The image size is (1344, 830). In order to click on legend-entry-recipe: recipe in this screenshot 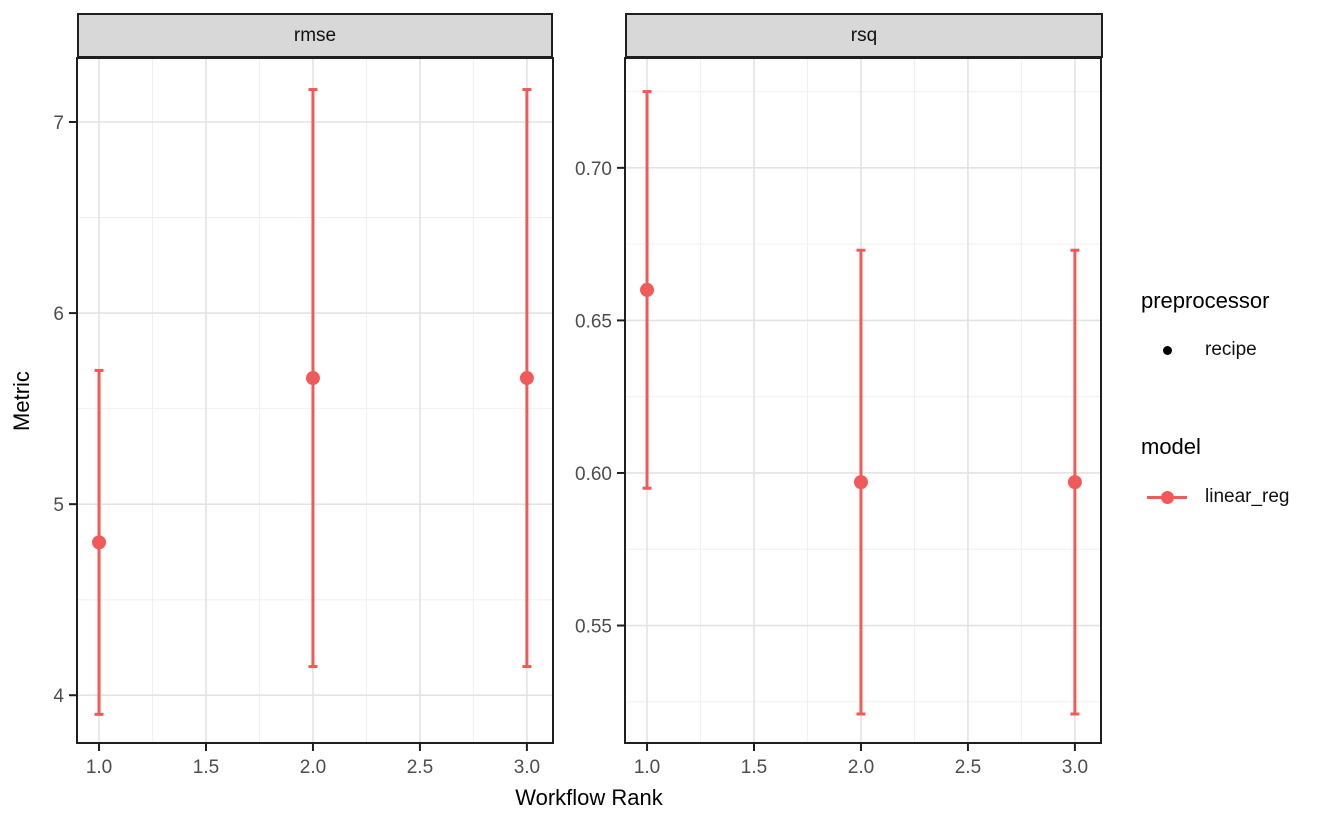, I will do `click(1199, 350)`.